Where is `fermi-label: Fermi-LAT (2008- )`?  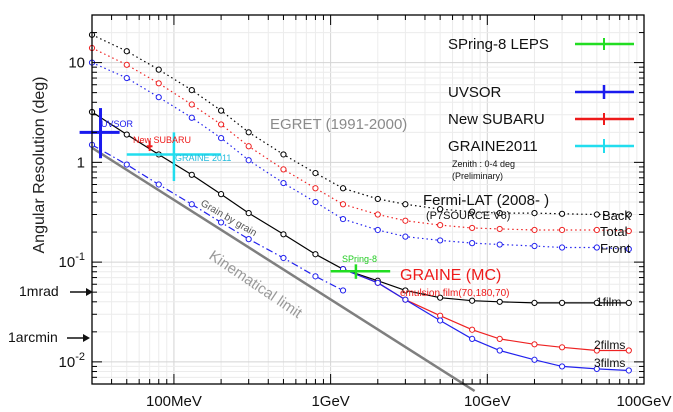
fermi-label: Fermi-LAT (2008- ) is located at coordinates (486, 200).